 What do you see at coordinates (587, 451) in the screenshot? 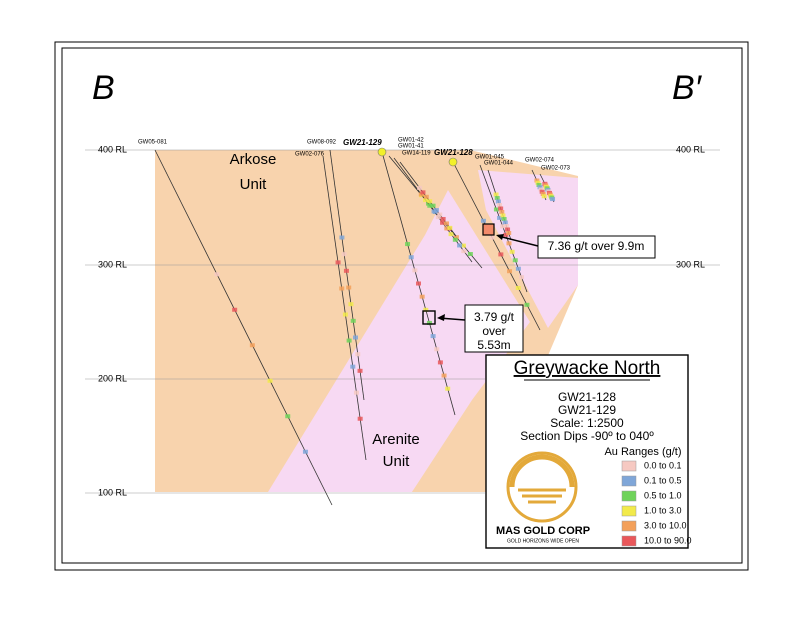
I see `legend-box` at bounding box center [587, 451].